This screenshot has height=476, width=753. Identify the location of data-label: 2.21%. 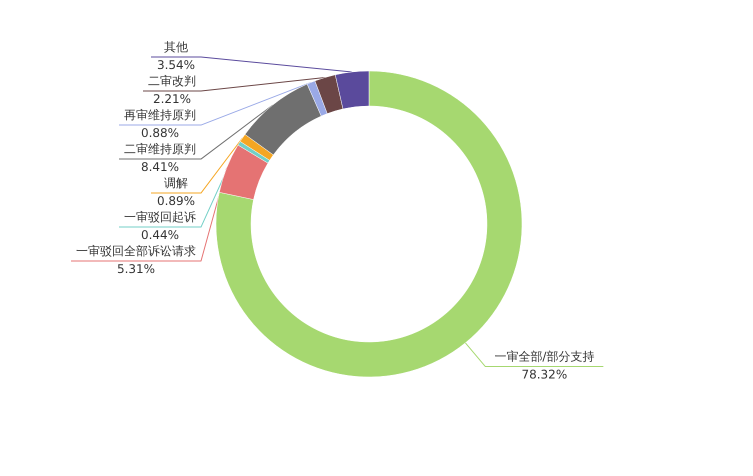
(172, 99).